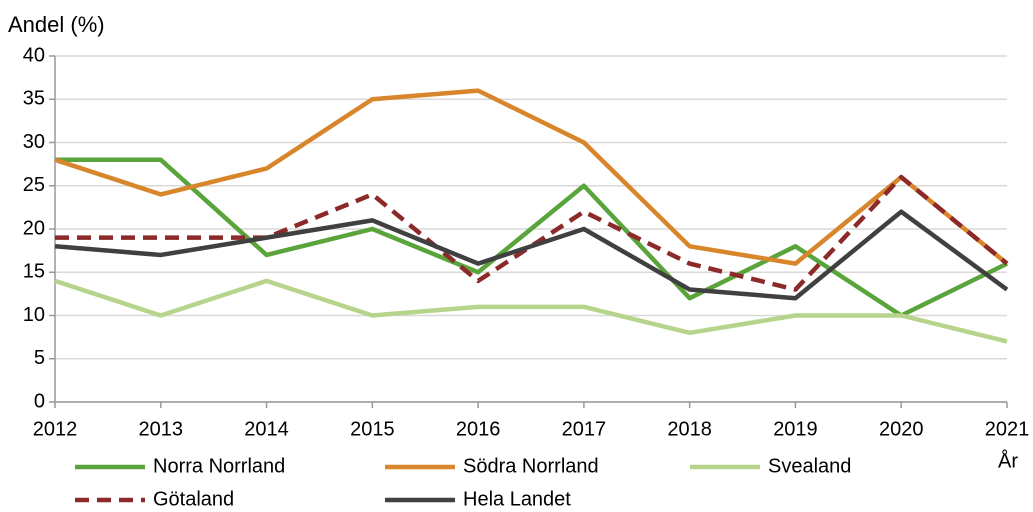  I want to click on x-tick-label: 2014, so click(266, 429).